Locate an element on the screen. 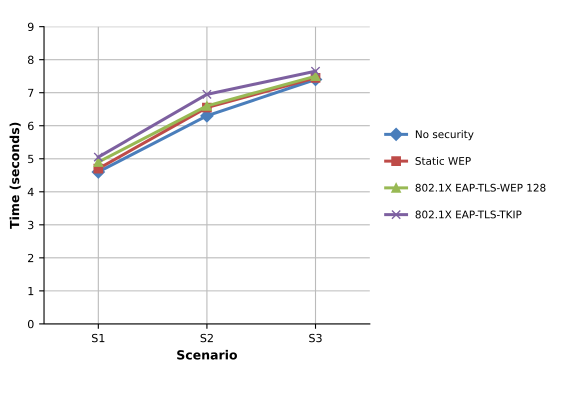  y-tick-label: 2 is located at coordinates (31, 258).